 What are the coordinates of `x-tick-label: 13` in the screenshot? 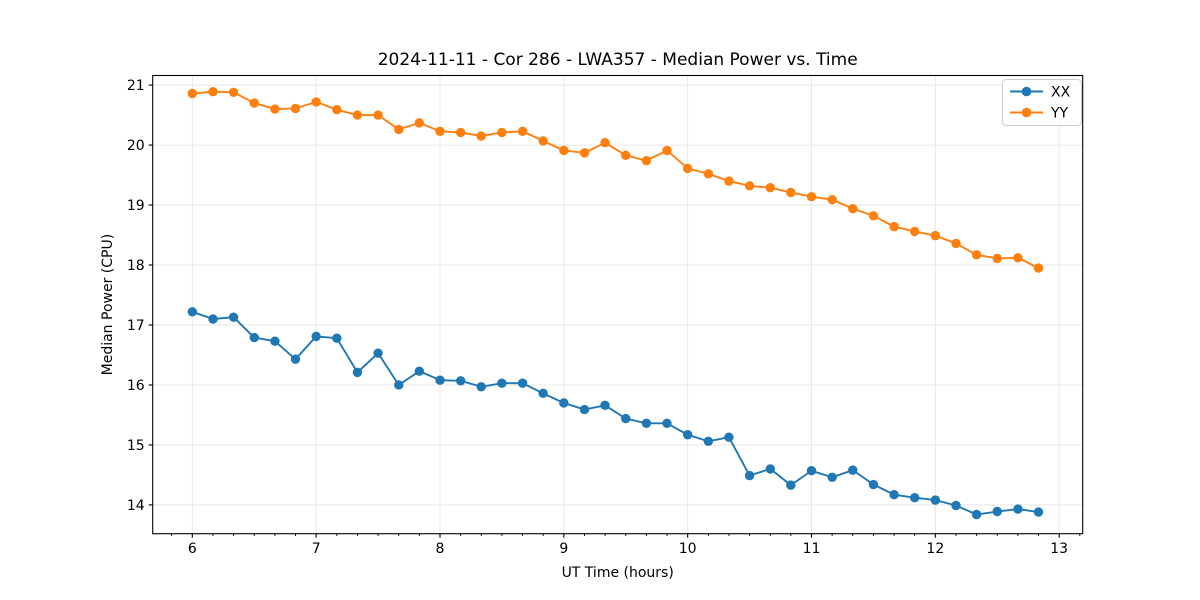 It's located at (1059, 549).